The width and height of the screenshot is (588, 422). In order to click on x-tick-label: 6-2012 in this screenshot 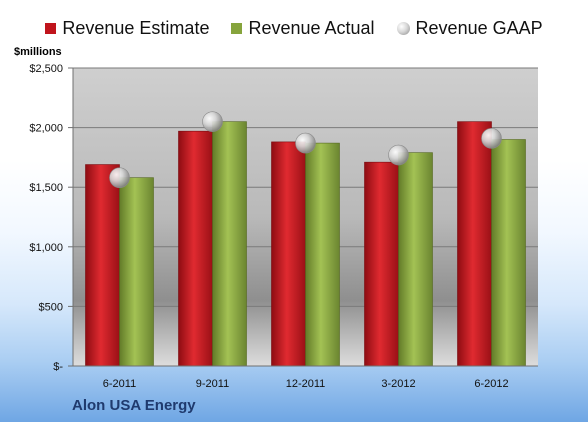, I will do `click(491, 384)`.